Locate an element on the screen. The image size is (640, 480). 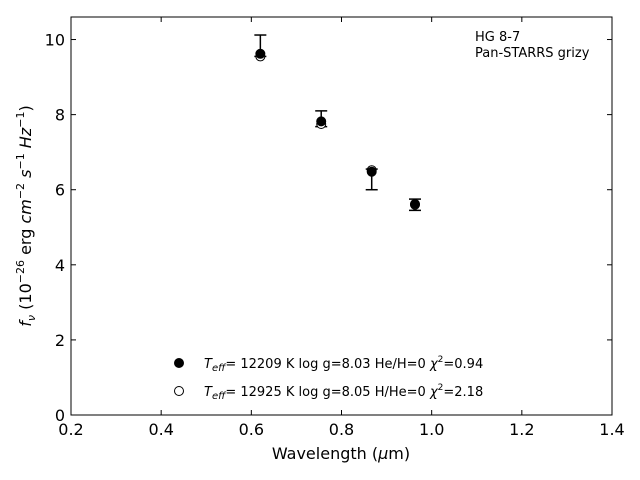
x-tick-label: 1.4 is located at coordinates (611, 429).